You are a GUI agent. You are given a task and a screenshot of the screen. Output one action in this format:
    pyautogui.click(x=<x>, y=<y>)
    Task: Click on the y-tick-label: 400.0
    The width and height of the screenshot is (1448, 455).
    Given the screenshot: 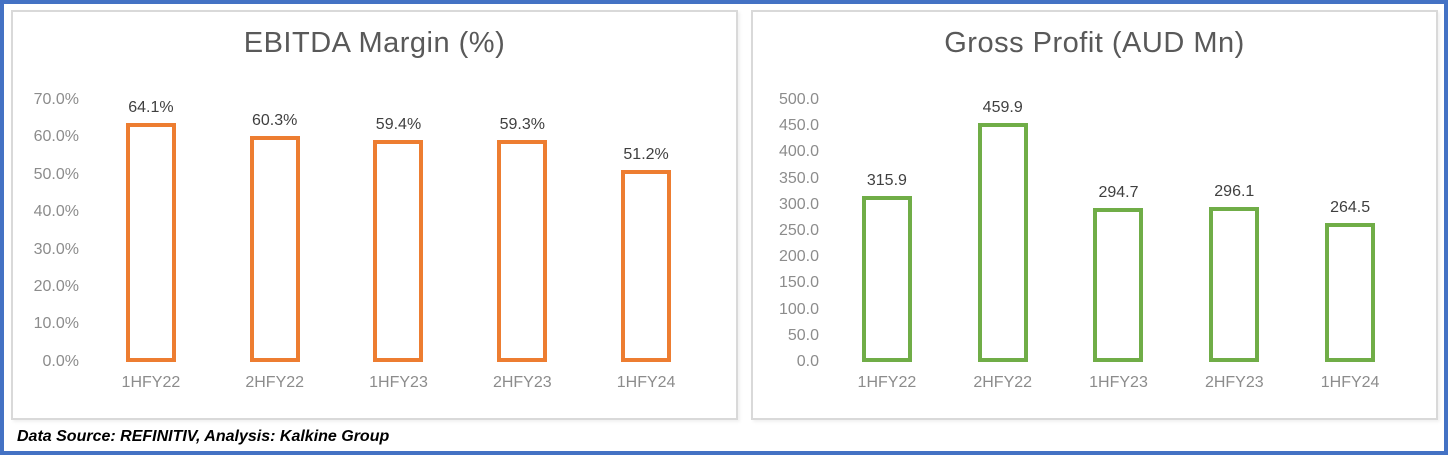 What is the action you would take?
    pyautogui.click(x=798, y=152)
    